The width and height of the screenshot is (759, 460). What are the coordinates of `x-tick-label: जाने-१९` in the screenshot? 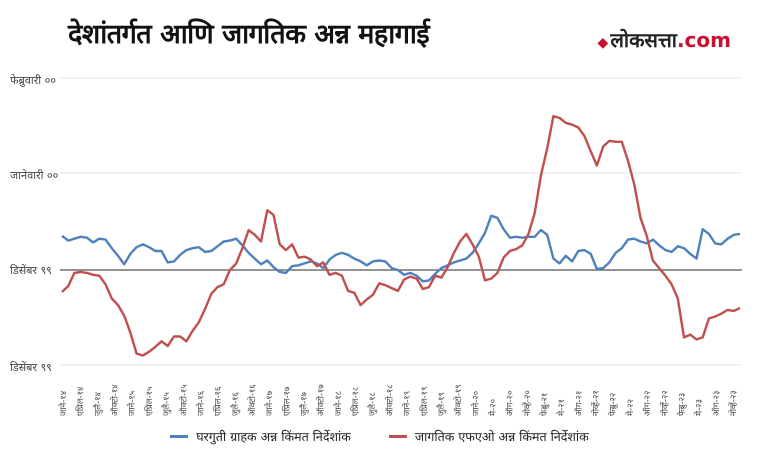 It's located at (407, 403).